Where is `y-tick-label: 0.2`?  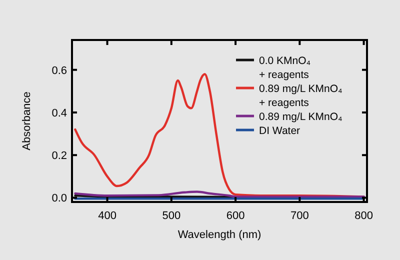
y-tick-label: 0.2 is located at coordinates (59, 156).